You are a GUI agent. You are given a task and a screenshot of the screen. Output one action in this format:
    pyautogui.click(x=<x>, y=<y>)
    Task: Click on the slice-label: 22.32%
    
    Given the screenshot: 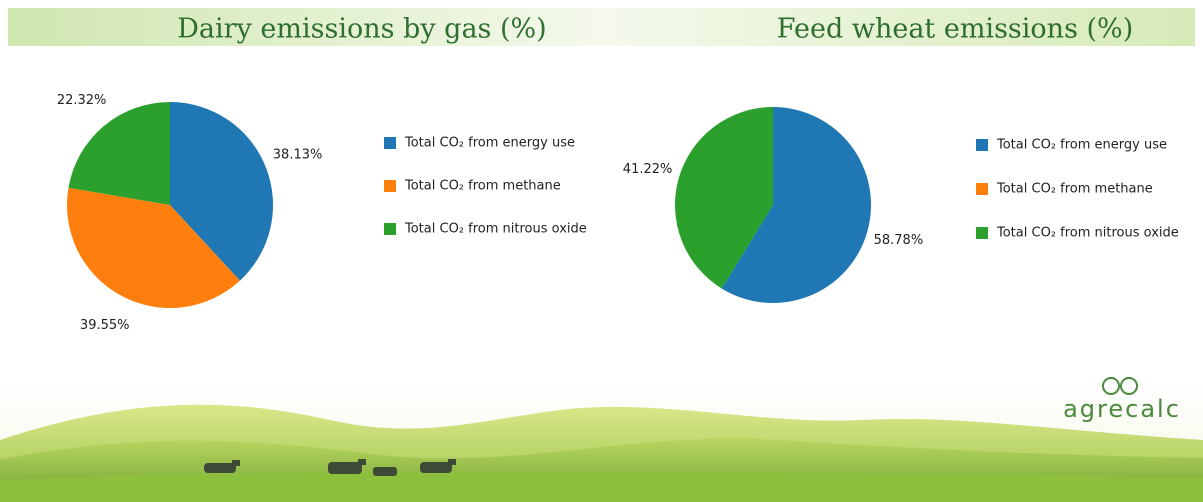 What is the action you would take?
    pyautogui.click(x=82, y=100)
    